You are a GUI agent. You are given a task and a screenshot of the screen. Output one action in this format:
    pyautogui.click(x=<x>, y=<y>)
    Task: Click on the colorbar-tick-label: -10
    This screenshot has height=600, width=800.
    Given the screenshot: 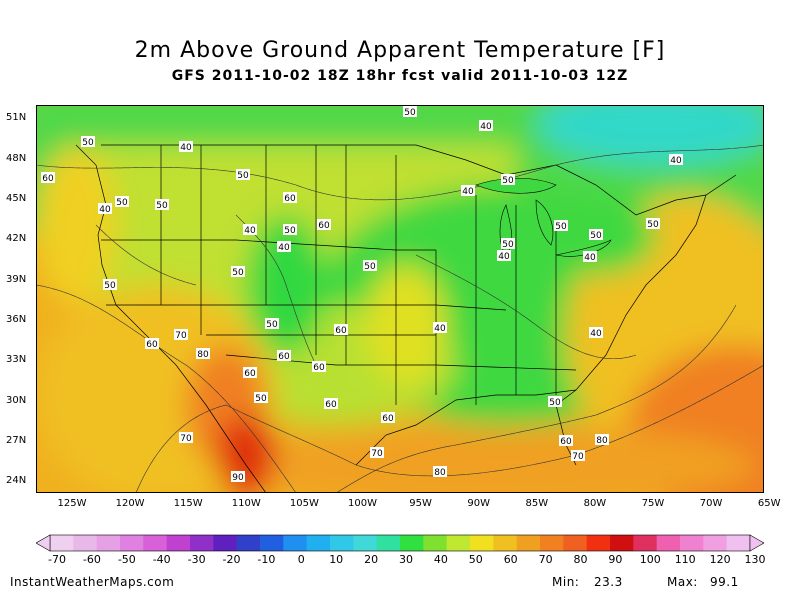 What is the action you would take?
    pyautogui.click(x=266, y=559)
    